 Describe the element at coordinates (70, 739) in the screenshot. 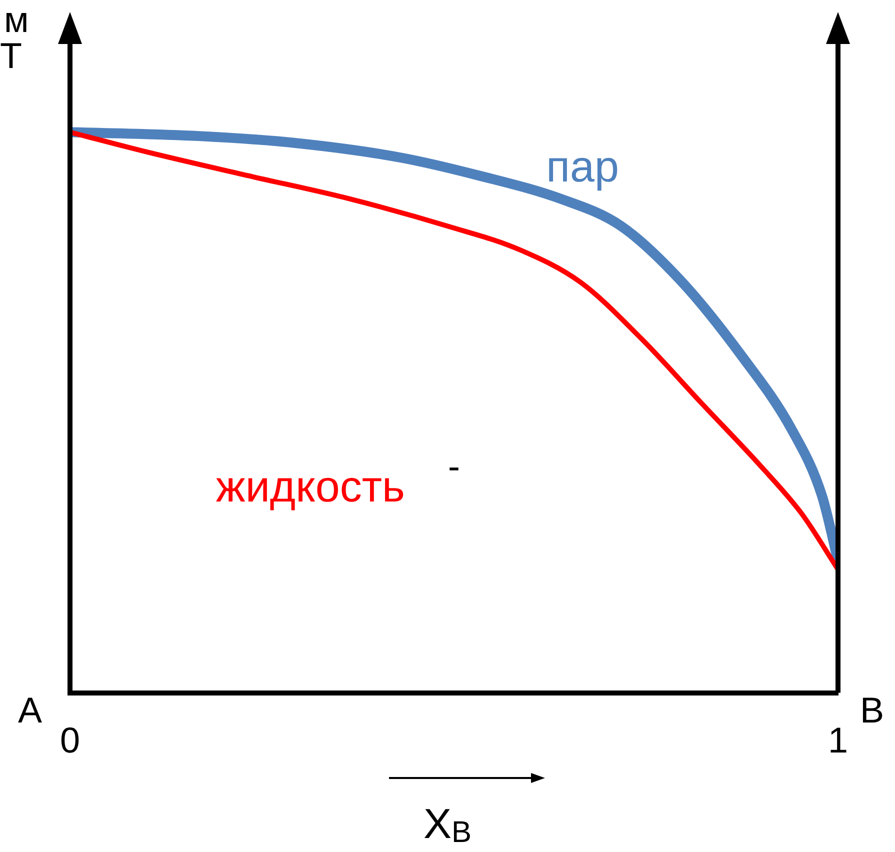

I see `x-tick-label: 0` at that location.